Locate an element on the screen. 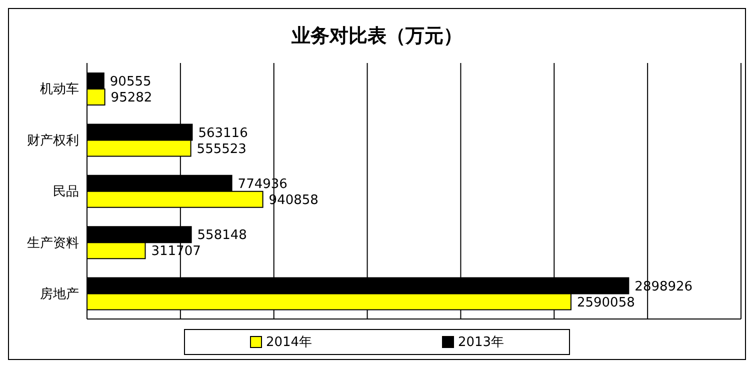 The width and height of the screenshot is (754, 368). legend-label: 2014年 is located at coordinates (288, 342).